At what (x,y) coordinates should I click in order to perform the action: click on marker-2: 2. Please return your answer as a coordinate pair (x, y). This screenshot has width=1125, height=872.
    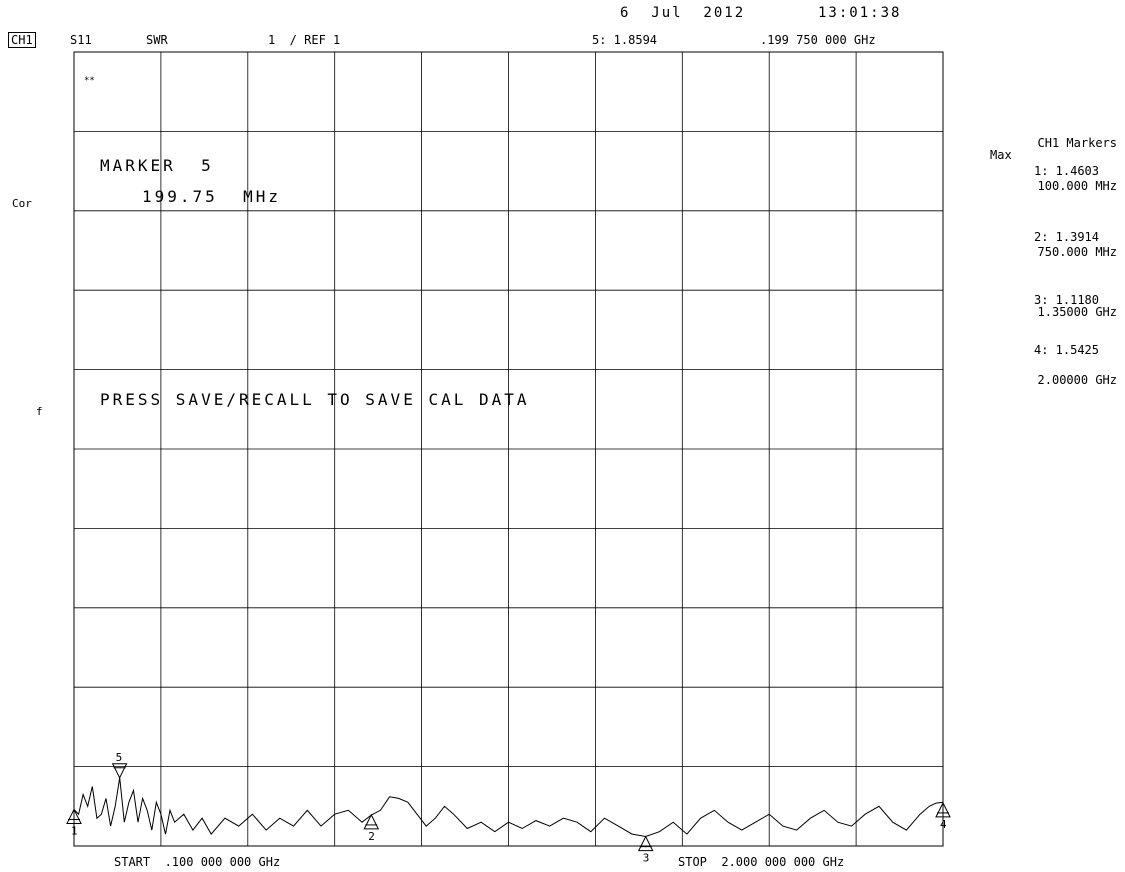
    Looking at the image, I should click on (371, 828).